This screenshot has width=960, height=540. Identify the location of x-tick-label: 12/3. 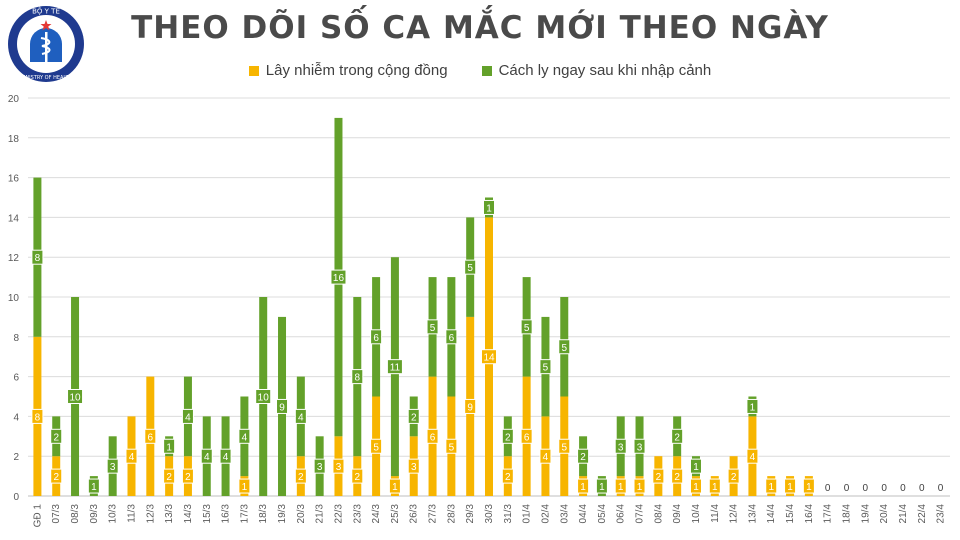
(150, 514).